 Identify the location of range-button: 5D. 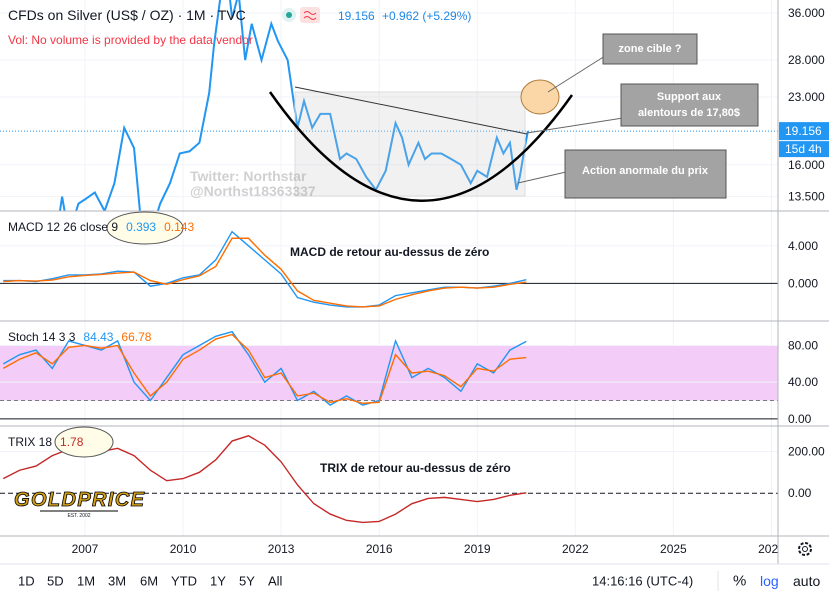
(55, 581).